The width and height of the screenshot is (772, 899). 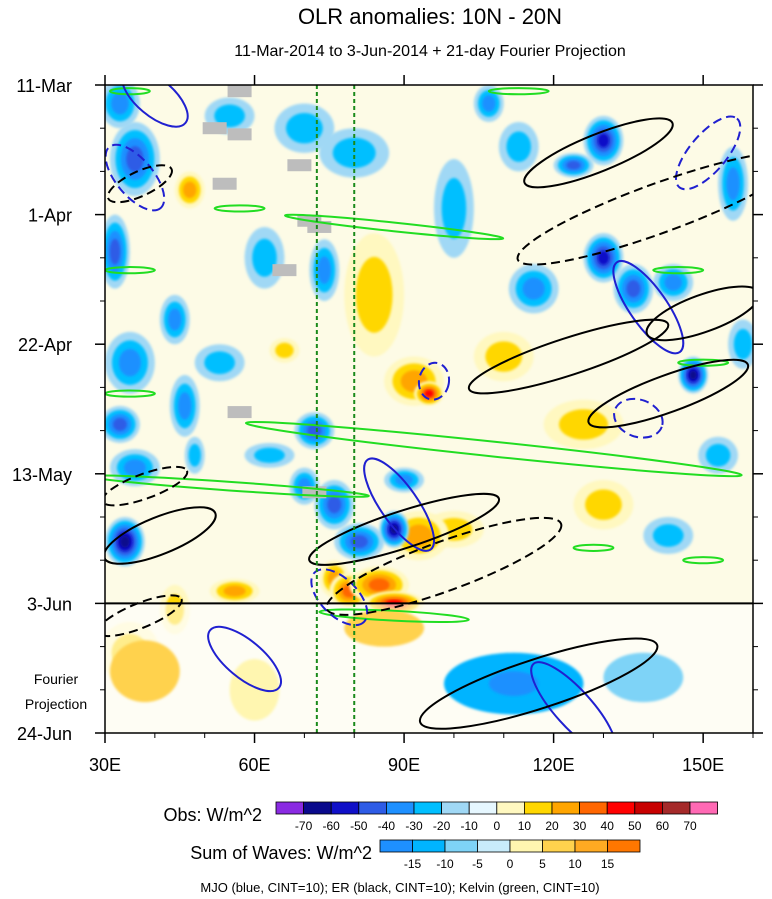 What do you see at coordinates (703, 765) in the screenshot?
I see `x-tick-label: 150E` at bounding box center [703, 765].